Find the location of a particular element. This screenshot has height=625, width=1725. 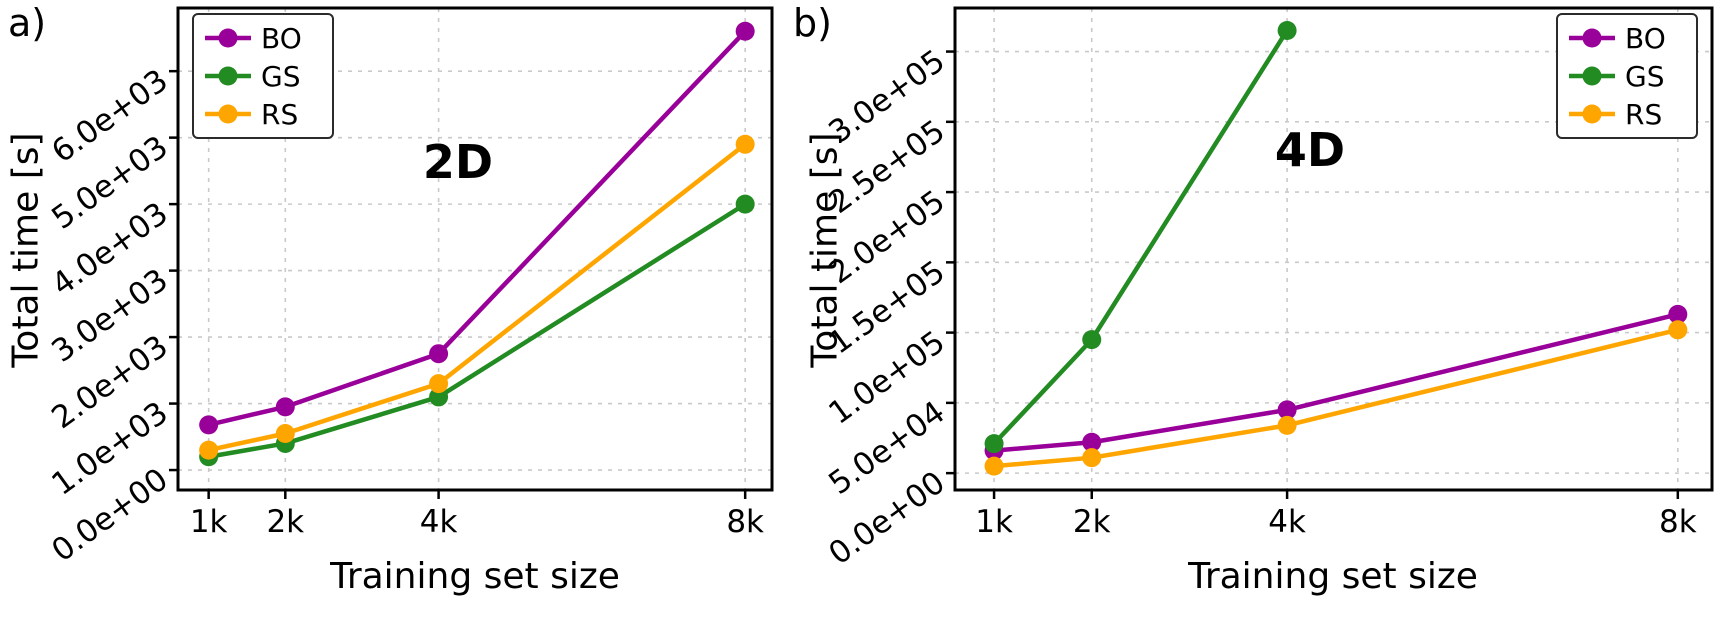

annotation-2d: 2D is located at coordinates (458, 162).